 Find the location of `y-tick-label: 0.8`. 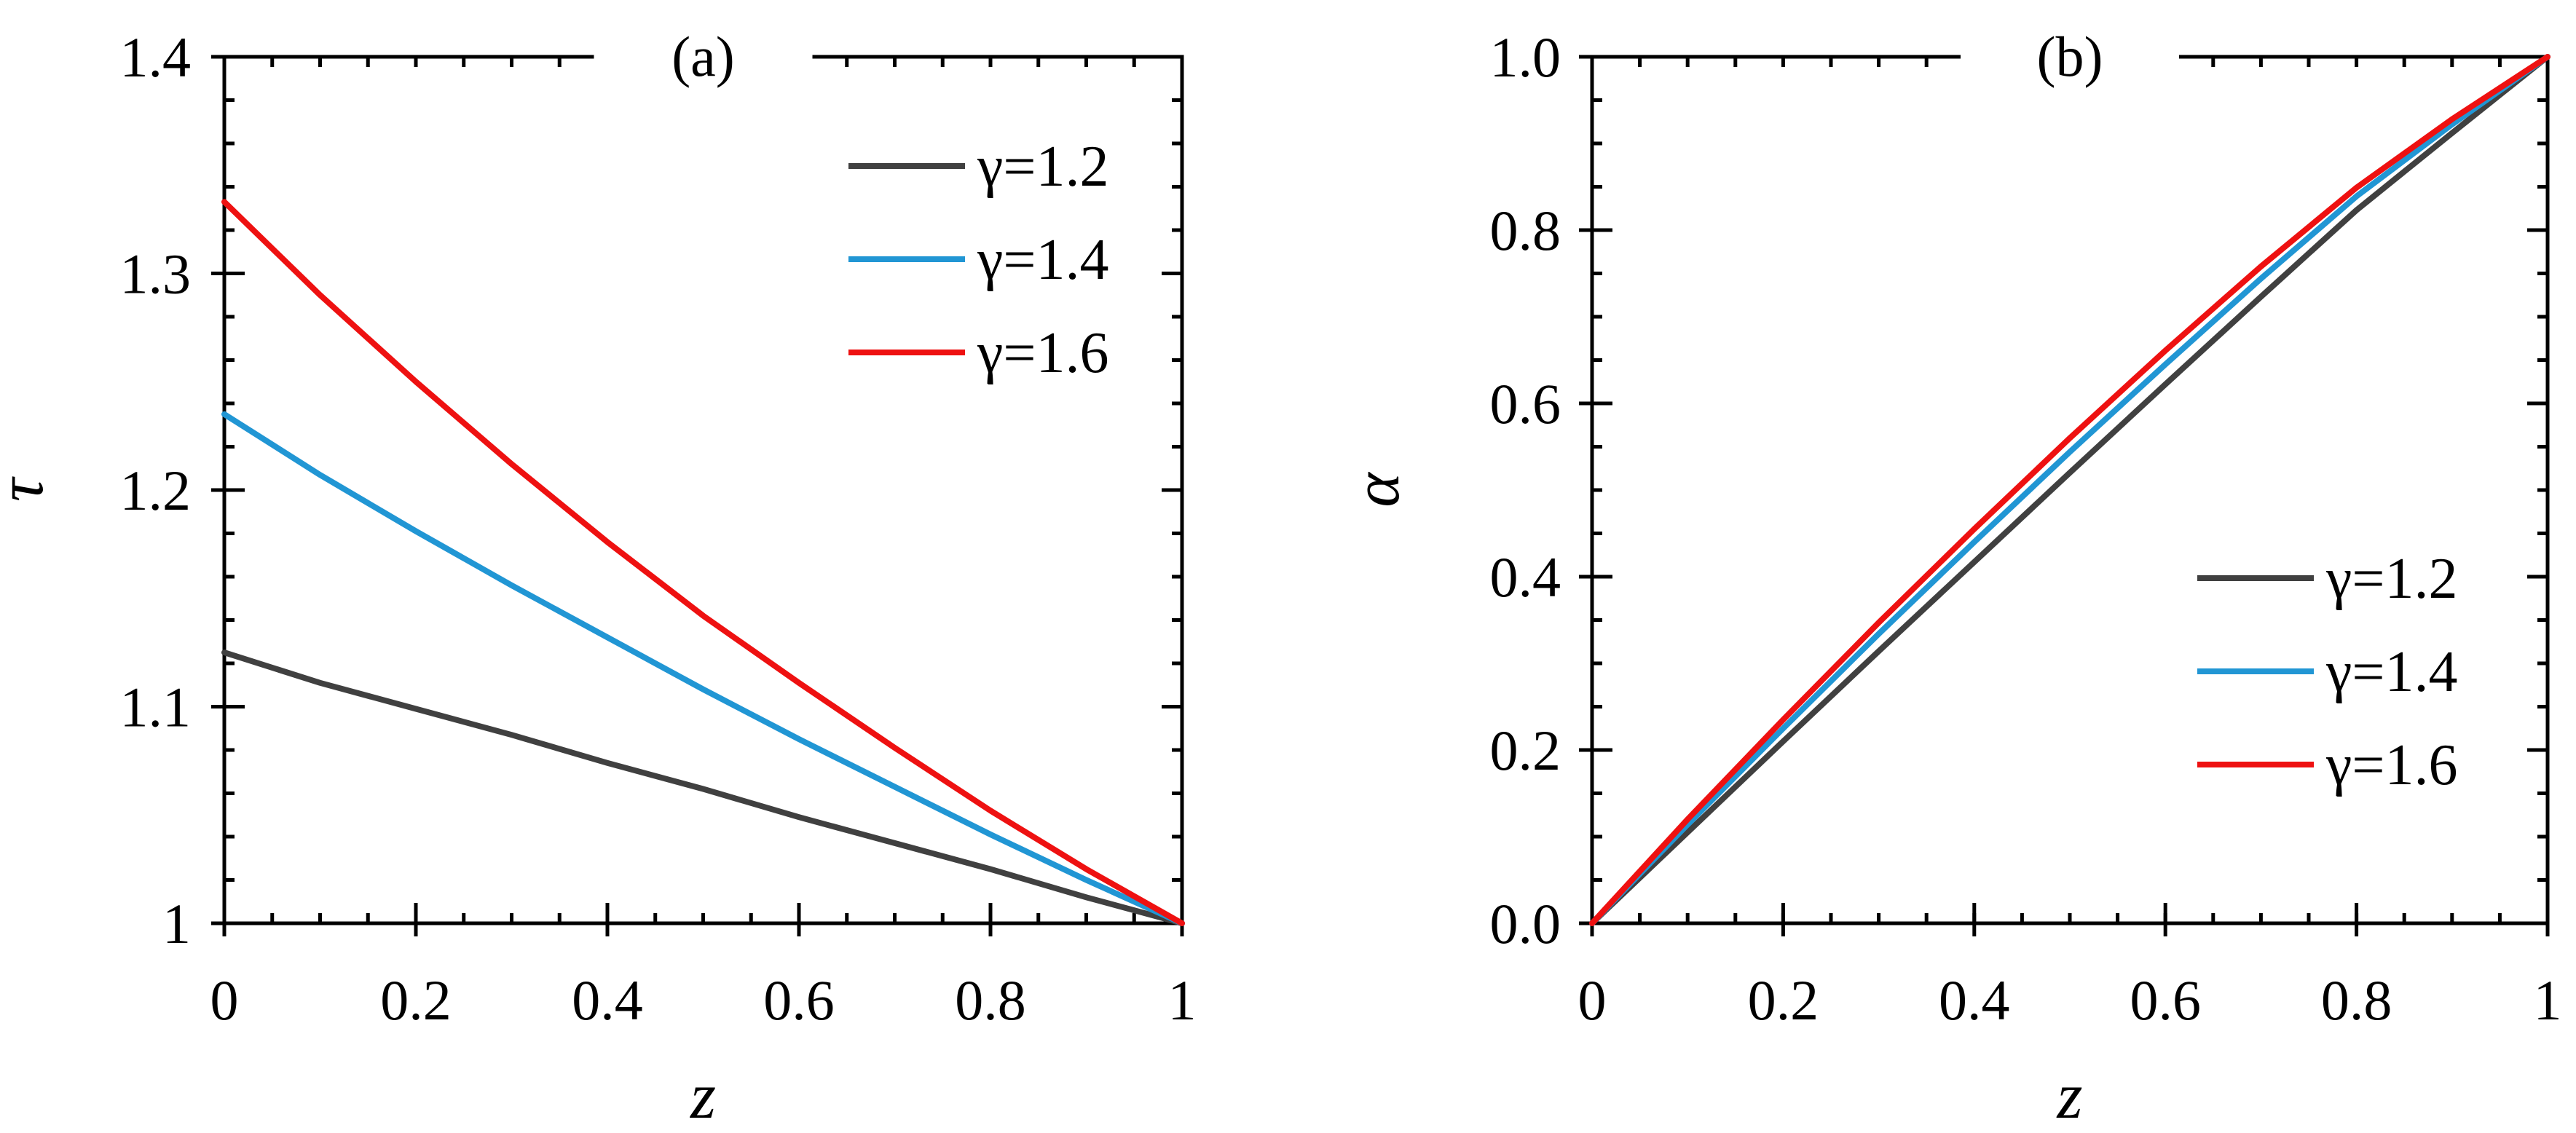

y-tick-label: 0.8 is located at coordinates (1525, 230).